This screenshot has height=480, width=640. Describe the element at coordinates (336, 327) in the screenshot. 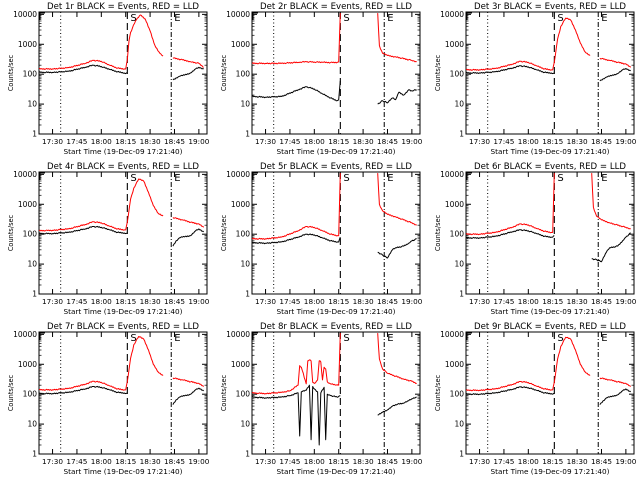

I see `panel-title: Det 8r BLACK = Events, RED = LLD` at that location.